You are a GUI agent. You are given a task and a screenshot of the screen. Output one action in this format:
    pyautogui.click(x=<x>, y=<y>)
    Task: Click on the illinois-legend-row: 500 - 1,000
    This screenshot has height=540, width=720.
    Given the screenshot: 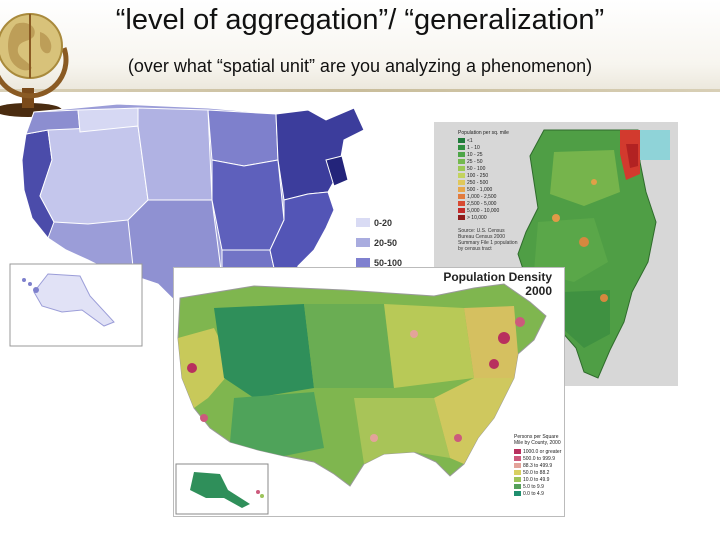 What is the action you would take?
    pyautogui.click(x=489, y=190)
    